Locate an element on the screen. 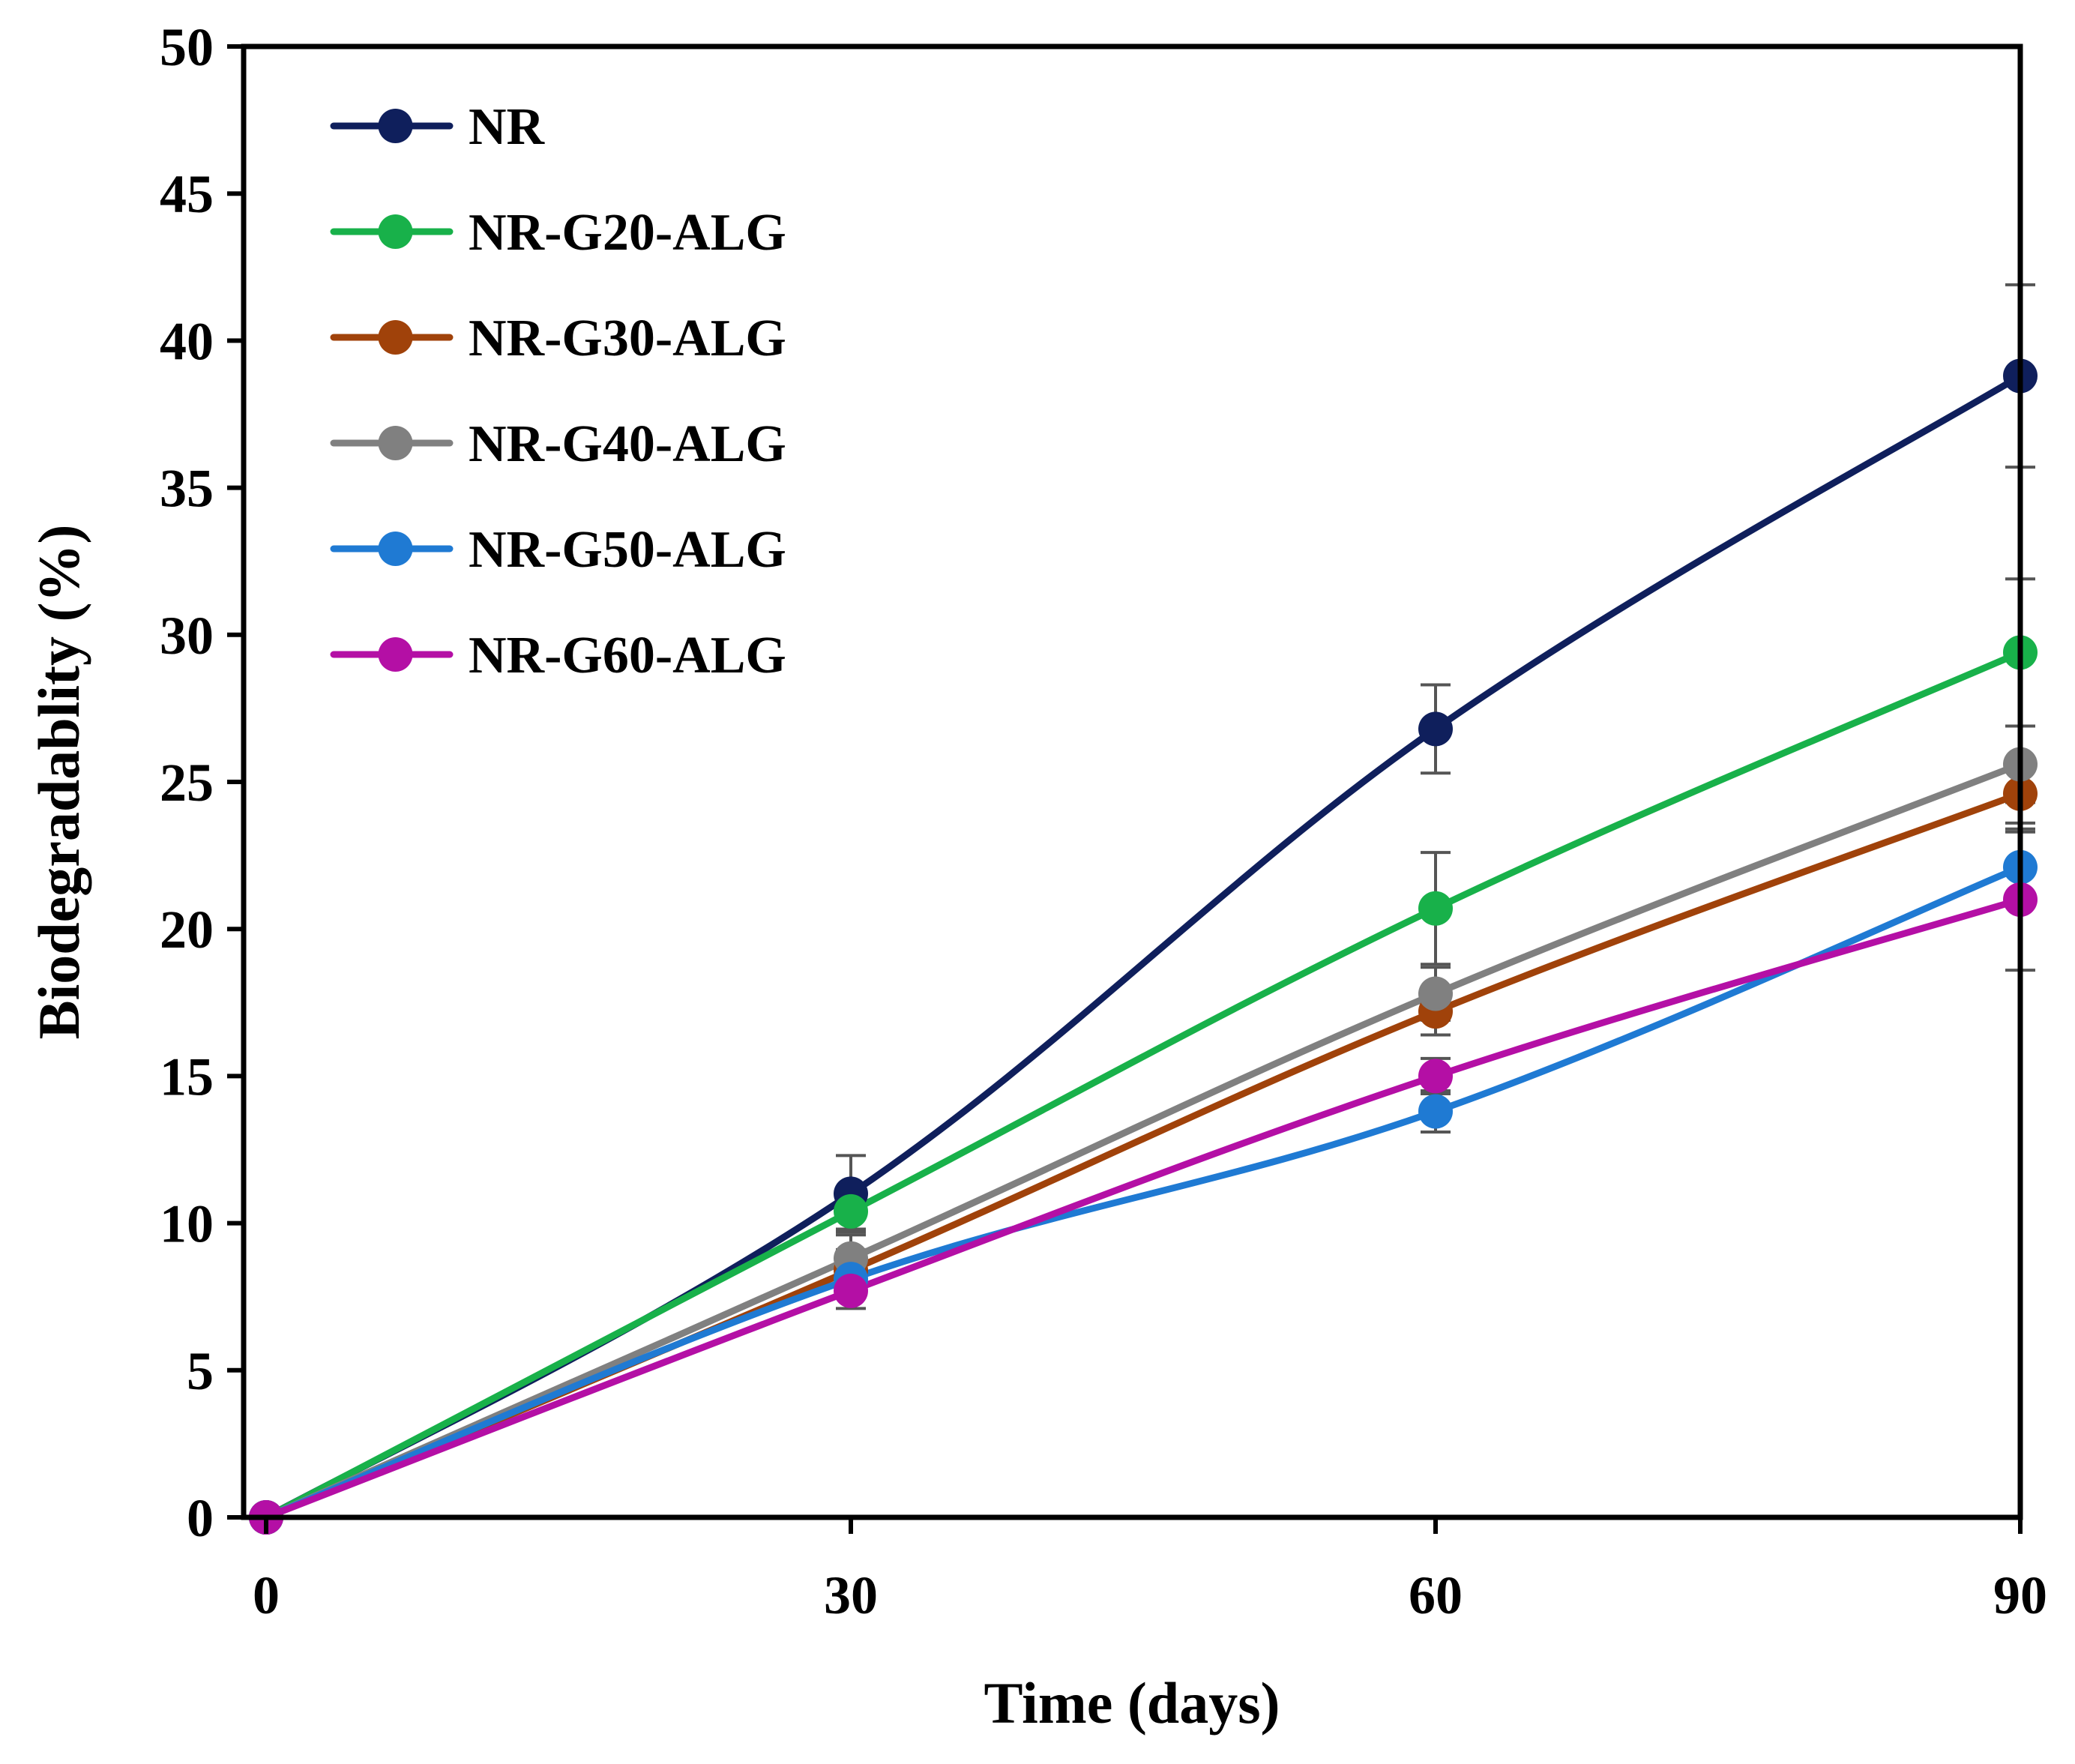  legend-marker-nr is located at coordinates (395, 126).